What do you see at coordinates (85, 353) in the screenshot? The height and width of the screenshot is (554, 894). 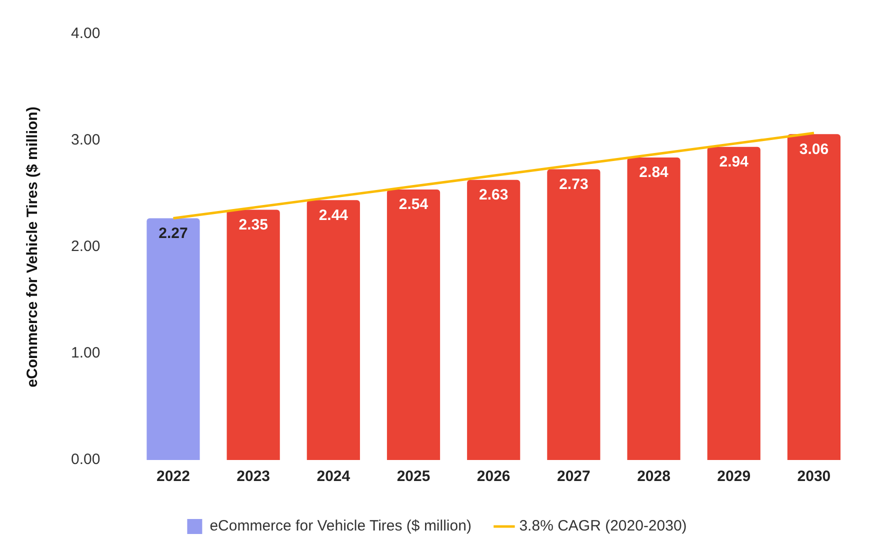 I see `y-tick-label: 1.00` at bounding box center [85, 353].